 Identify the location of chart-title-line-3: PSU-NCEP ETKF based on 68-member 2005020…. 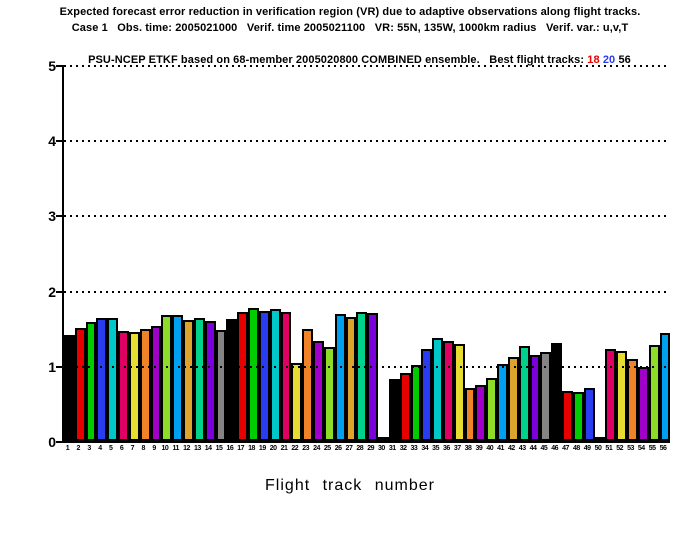
(350, 60).